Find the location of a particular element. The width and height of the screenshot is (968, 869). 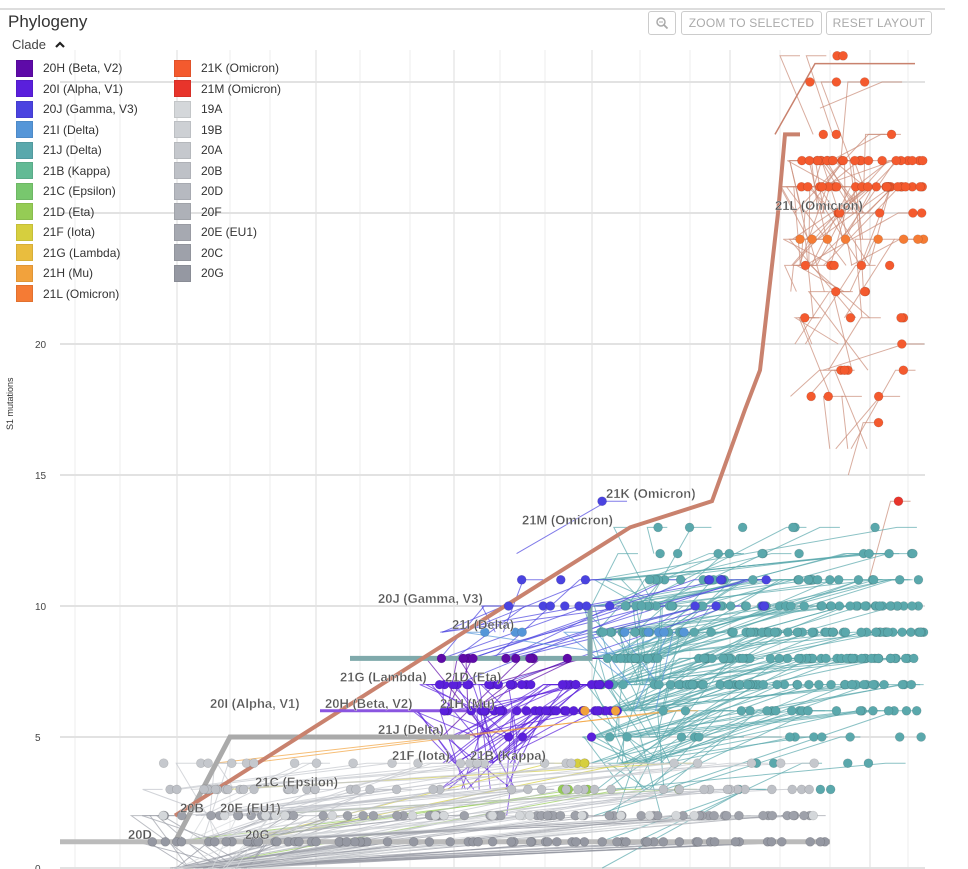

legend-item: 21I (Delta) is located at coordinates (95, 130).